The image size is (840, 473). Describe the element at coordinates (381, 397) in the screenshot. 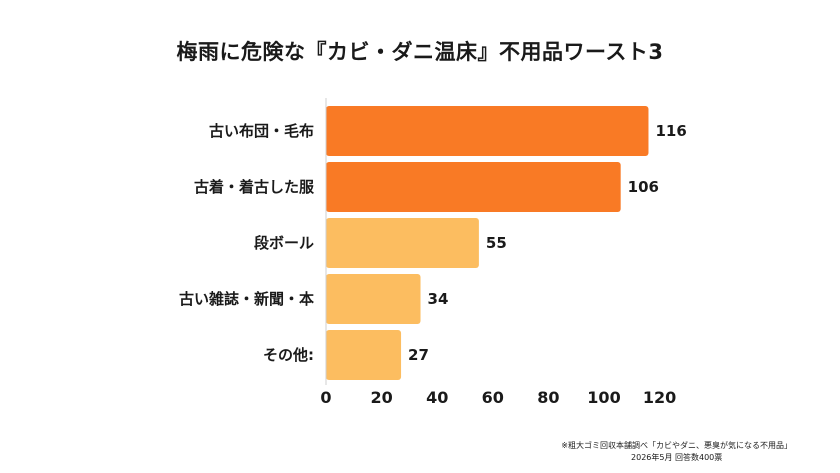

I see `x-tick-label-2: 20` at that location.